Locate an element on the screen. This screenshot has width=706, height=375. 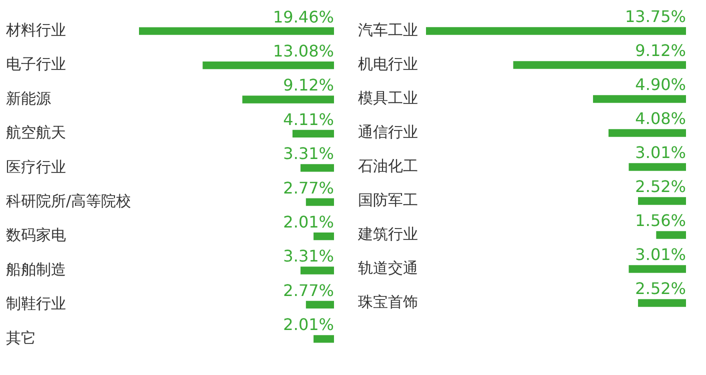
data-label: 4.90% is located at coordinates (660, 84).